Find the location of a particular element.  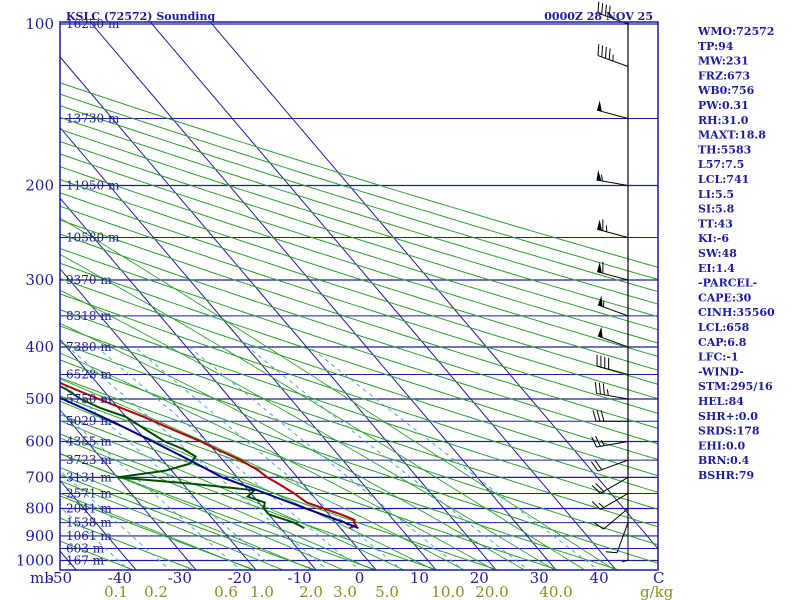

height-label: 2041 m is located at coordinates (89, 509).